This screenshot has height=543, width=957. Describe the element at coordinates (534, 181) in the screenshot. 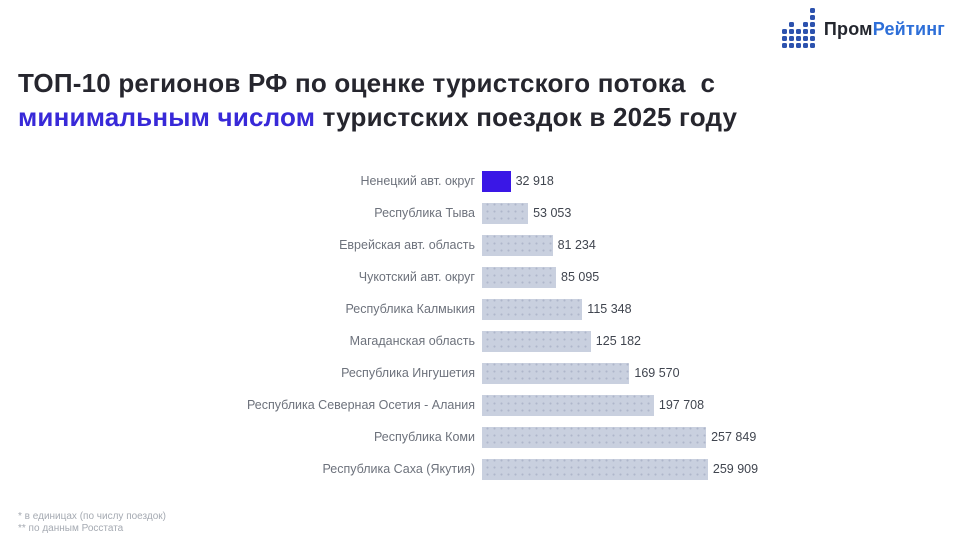

I see `value-label: 32 918` at that location.